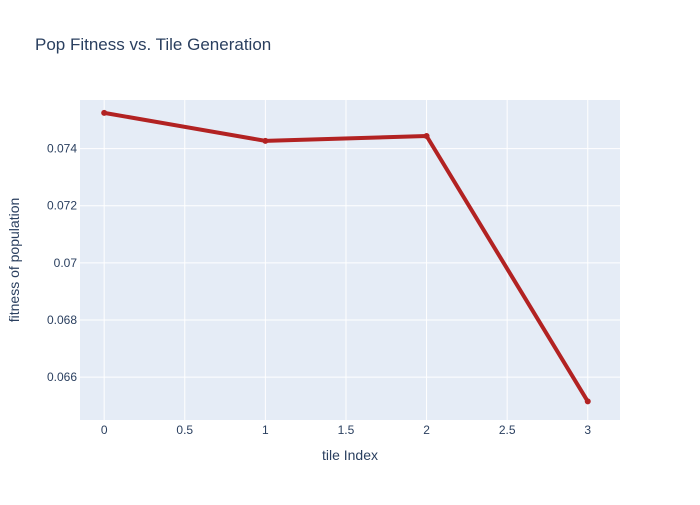 This screenshot has width=700, height=505. What do you see at coordinates (66, 263) in the screenshot?
I see `y-tick-label: 0.07` at bounding box center [66, 263].